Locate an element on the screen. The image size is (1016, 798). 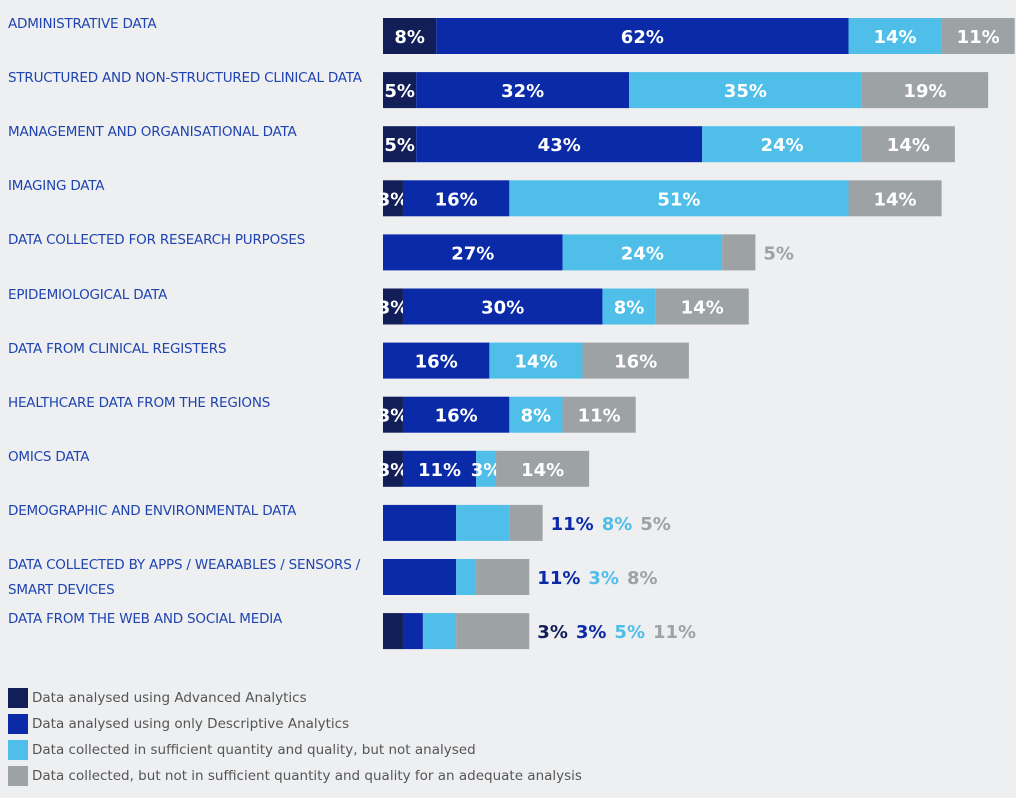
value-label: 35% is located at coordinates (745, 91).